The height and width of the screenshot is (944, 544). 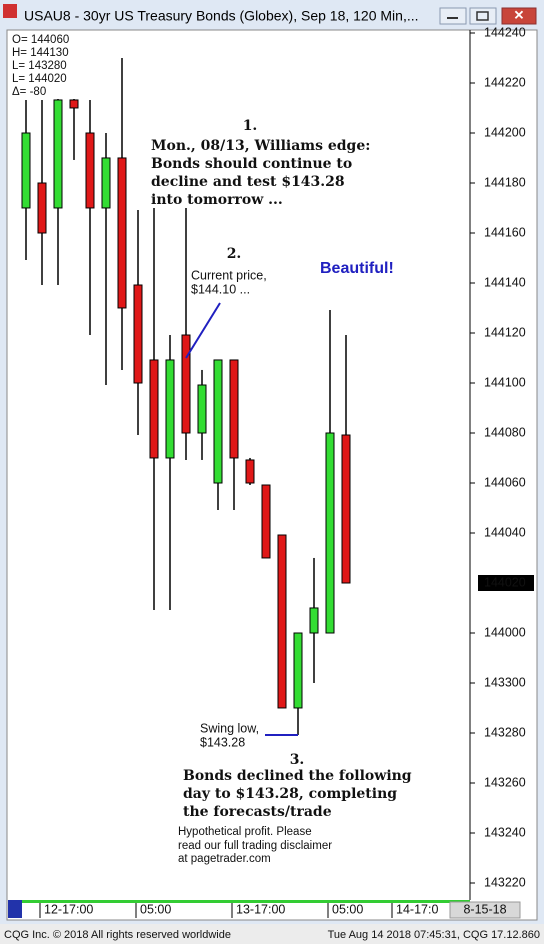 What do you see at coordinates (255, 846) in the screenshot?
I see `disclaimer: read our full trading disclaimer` at bounding box center [255, 846].